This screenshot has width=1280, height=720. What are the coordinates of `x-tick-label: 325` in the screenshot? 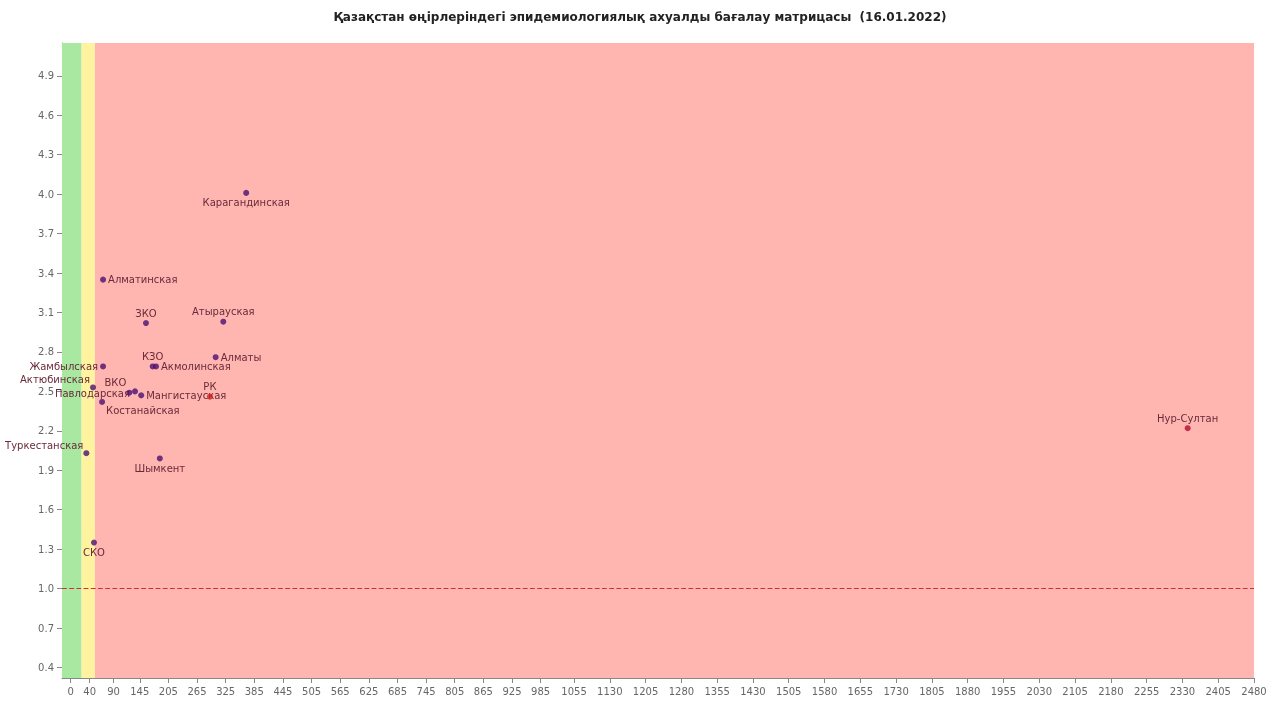 It's located at (226, 691).